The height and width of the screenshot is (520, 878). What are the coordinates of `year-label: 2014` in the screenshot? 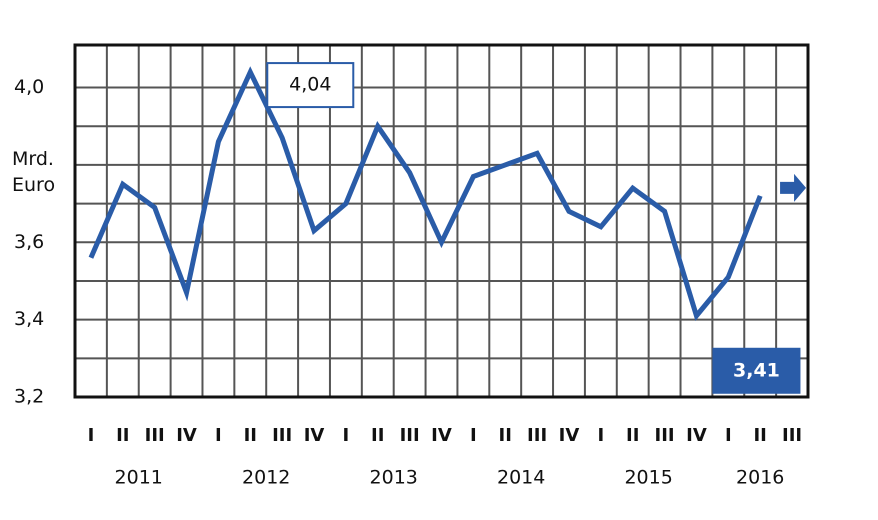 It's located at (521, 478).